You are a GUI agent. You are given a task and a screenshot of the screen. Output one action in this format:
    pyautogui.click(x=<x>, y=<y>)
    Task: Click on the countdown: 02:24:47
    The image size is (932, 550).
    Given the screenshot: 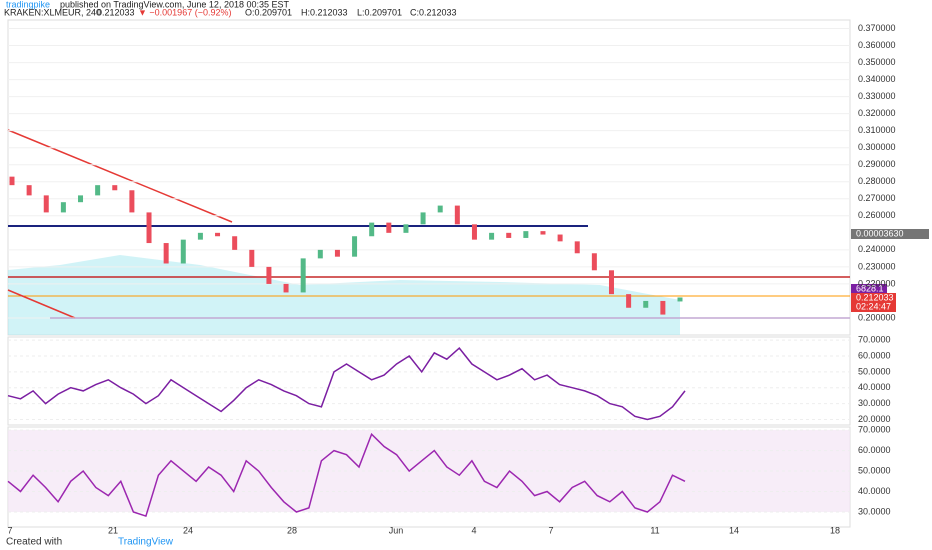 What is the action you would take?
    pyautogui.click(x=873, y=306)
    